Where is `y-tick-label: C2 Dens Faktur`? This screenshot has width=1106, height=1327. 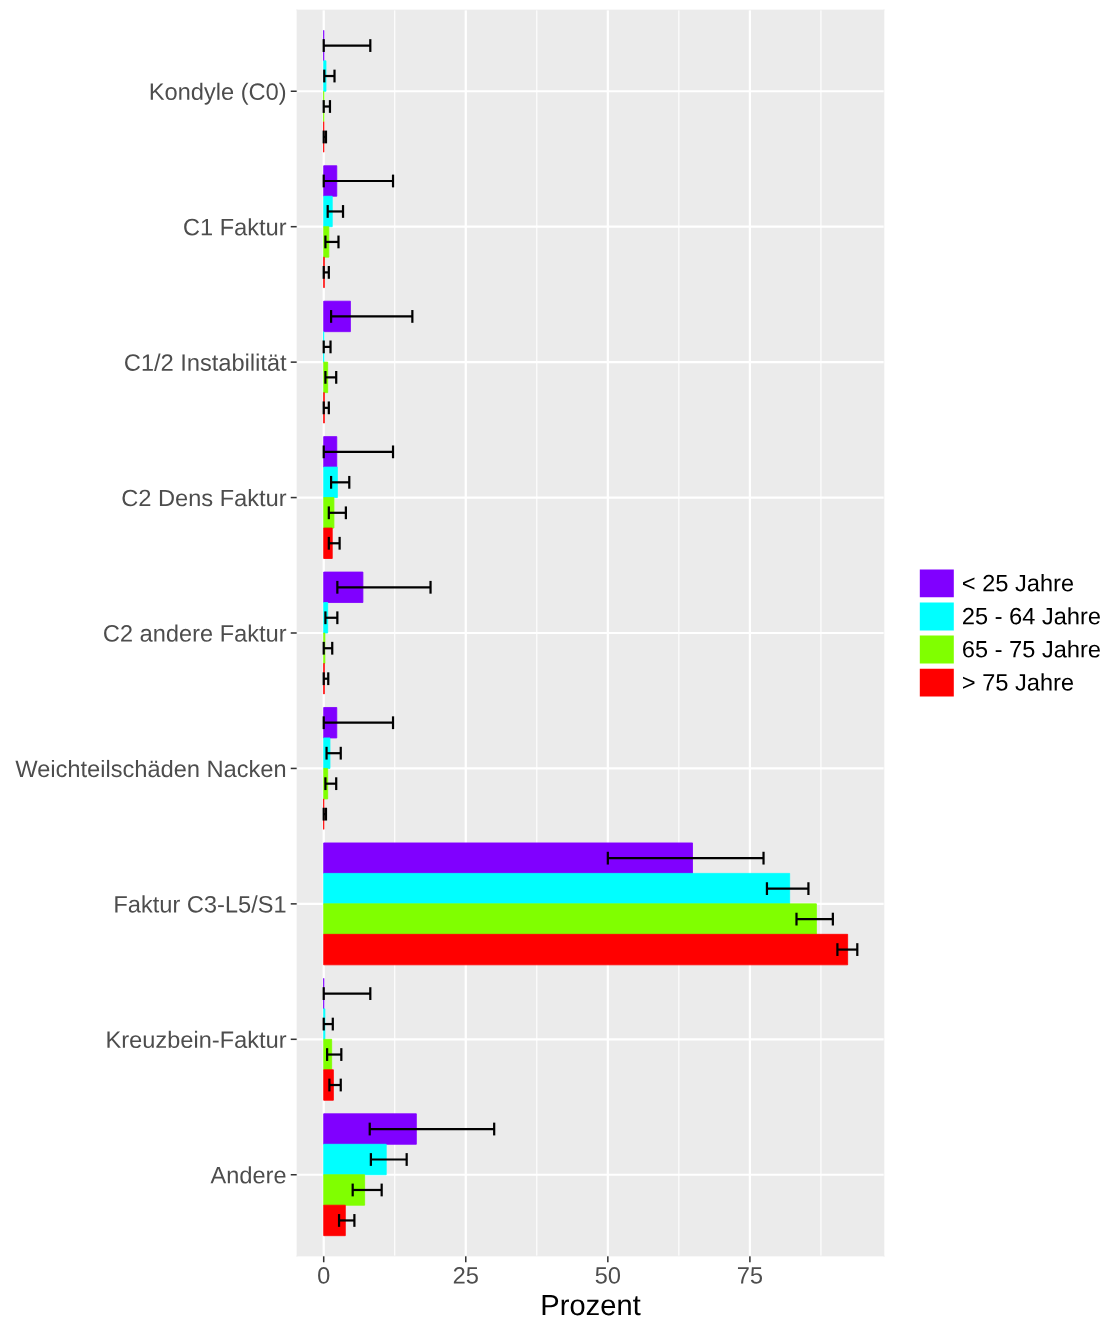 y-tick-label: C2 Dens Faktur is located at coordinates (204, 498).